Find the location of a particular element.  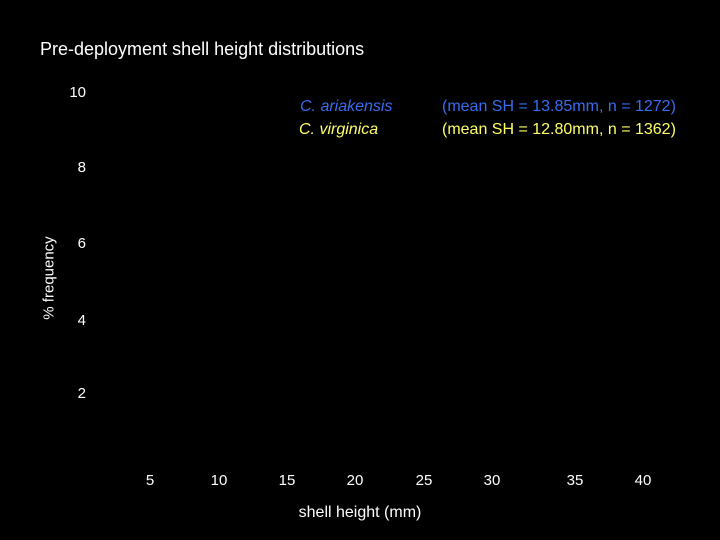

y-tick-label: 8 is located at coordinates (82, 167).